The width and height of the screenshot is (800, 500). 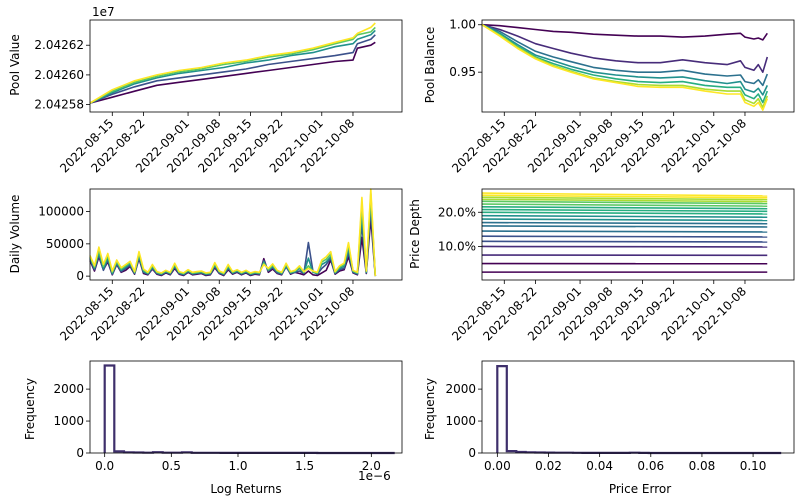 I want to click on y-axis-label: Pool Value, so click(x=15, y=65).